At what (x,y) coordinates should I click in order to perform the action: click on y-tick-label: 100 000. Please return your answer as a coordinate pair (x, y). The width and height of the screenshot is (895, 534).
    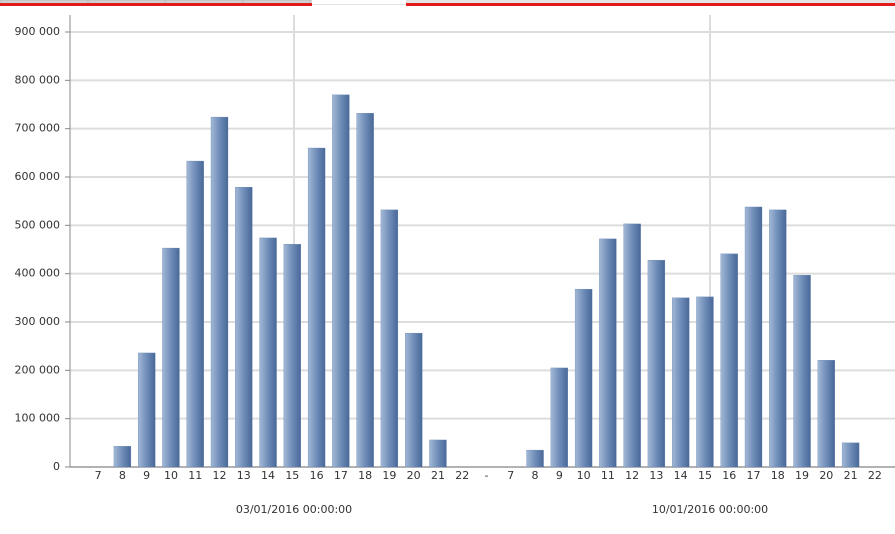
    Looking at the image, I should click on (38, 418).